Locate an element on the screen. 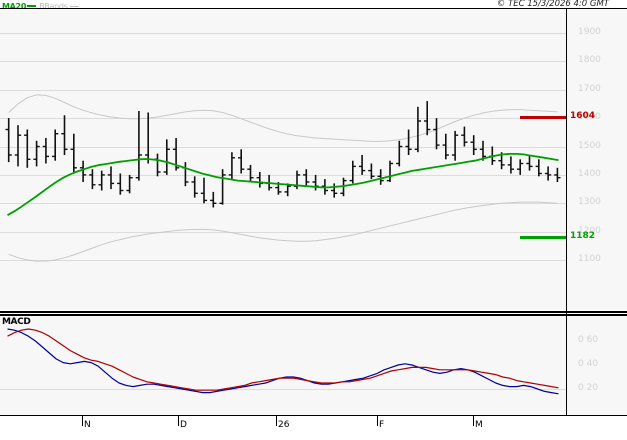 This screenshot has height=440, width=627. price-axis-pane is located at coordinates (596, 159).